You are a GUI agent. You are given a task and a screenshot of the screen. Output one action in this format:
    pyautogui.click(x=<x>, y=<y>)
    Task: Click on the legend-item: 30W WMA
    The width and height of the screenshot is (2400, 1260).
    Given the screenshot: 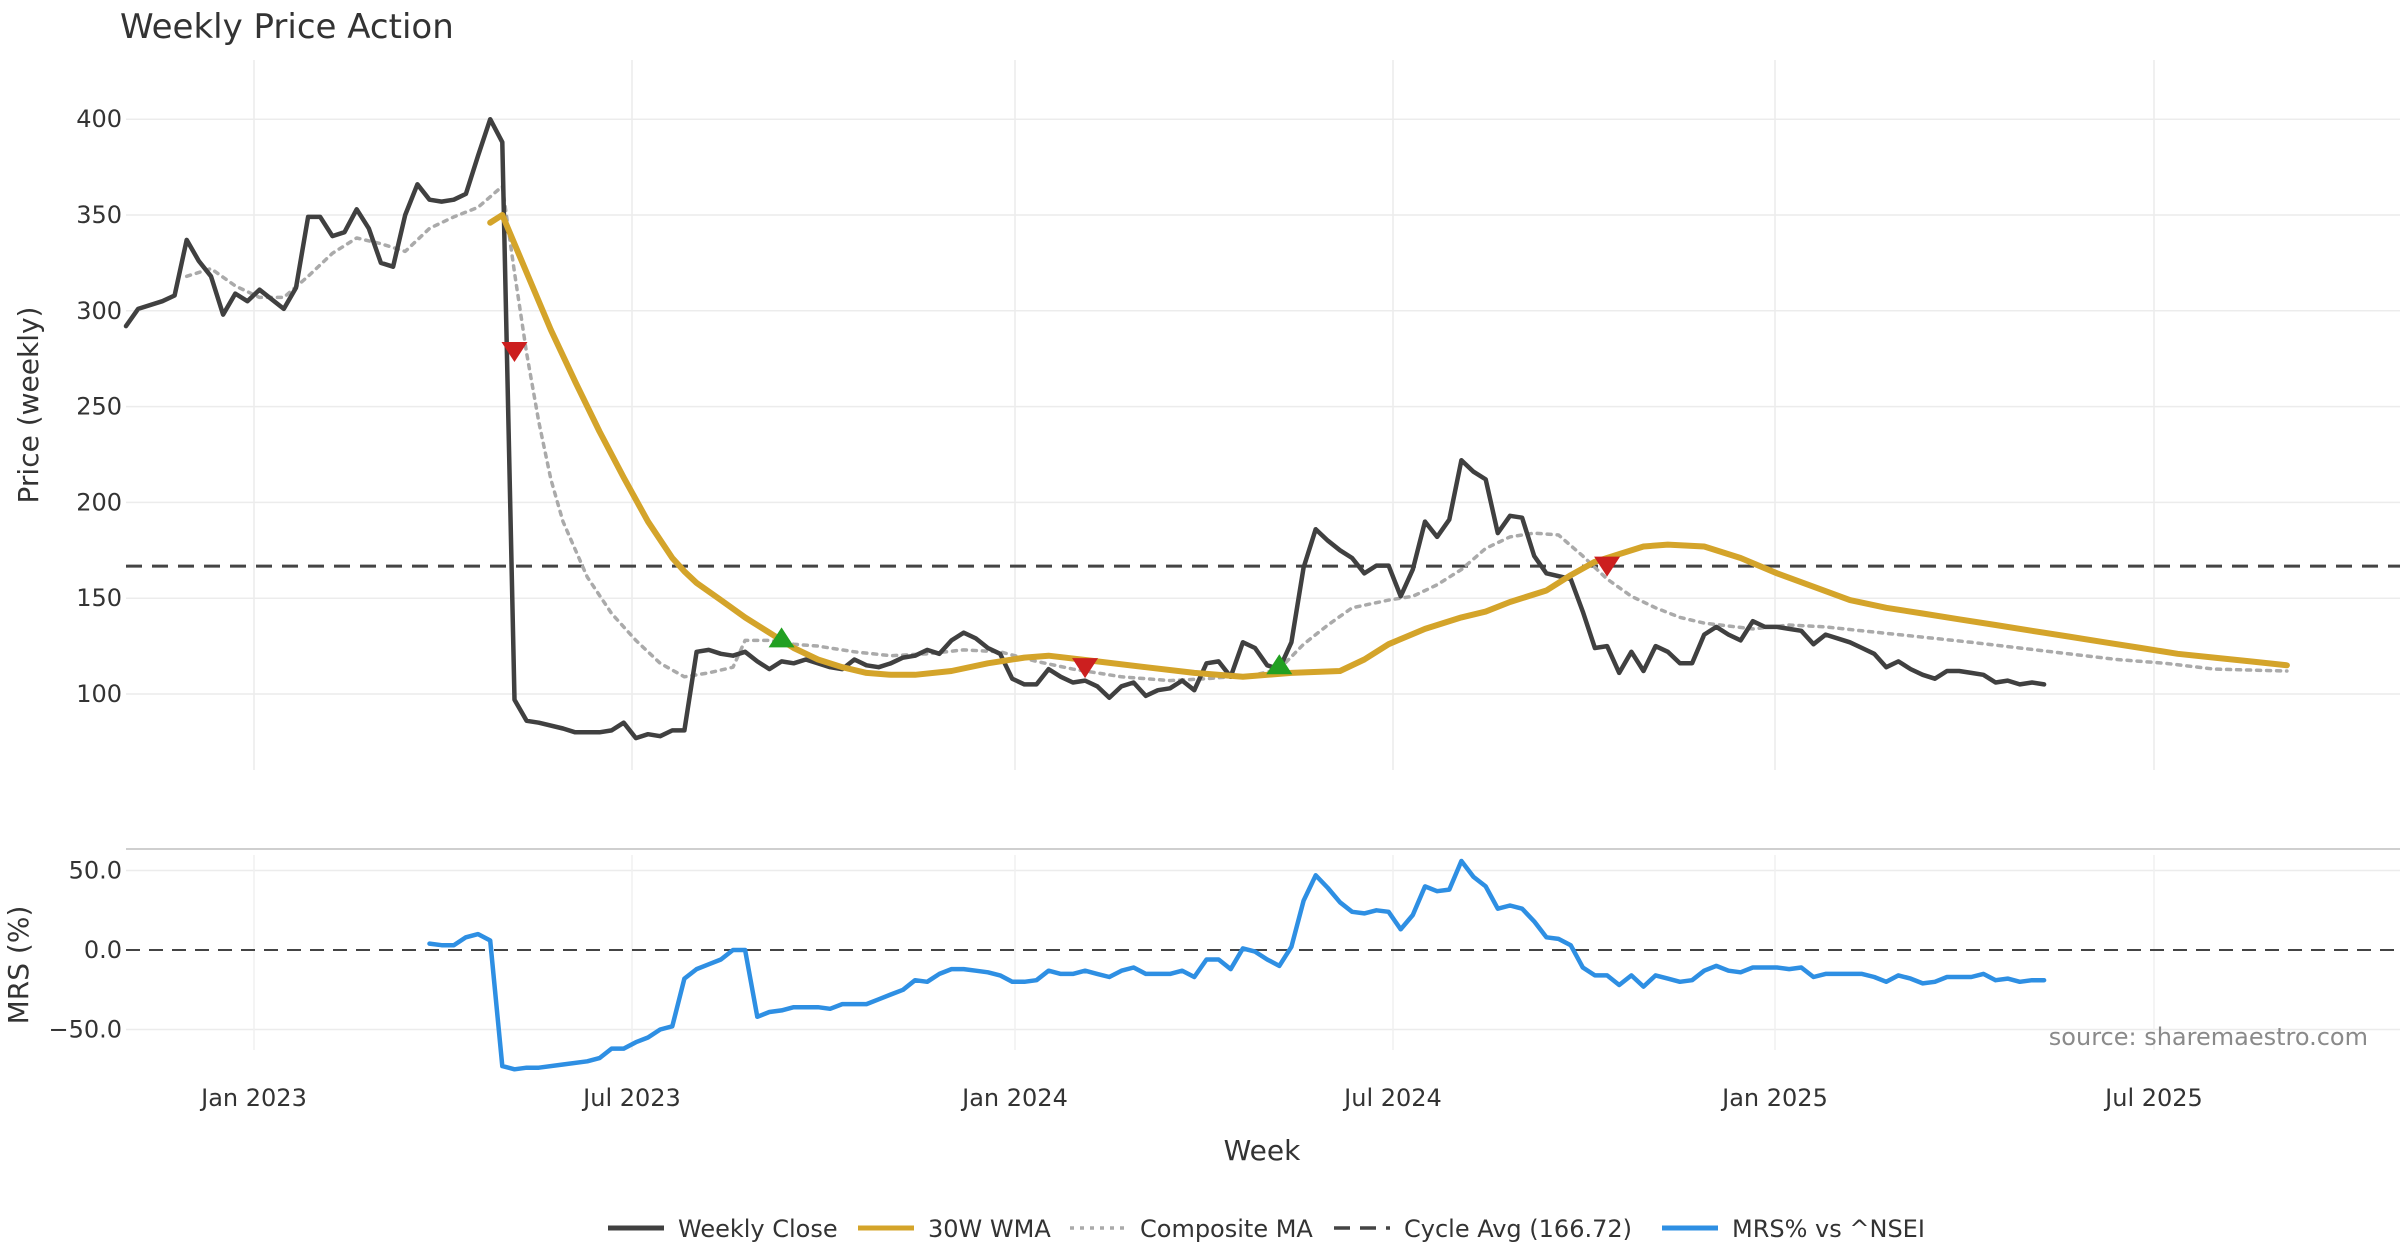 What is the action you would take?
    pyautogui.click(x=954, y=1229)
    